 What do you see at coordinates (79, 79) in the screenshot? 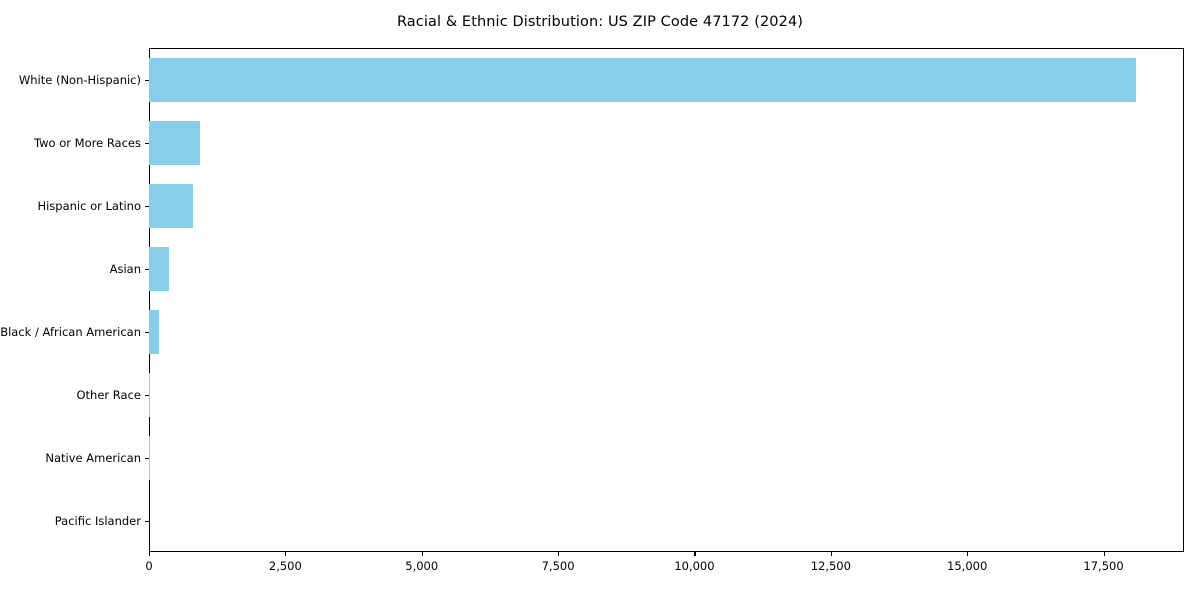
I see `y-tick-label: White (Non-Hispanic)` at bounding box center [79, 79].